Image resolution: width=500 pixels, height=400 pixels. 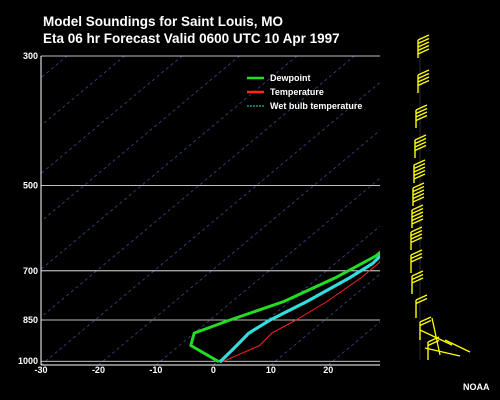 What do you see at coordinates (316, 106) in the screenshot?
I see `legend-label-wetbulb: Wet bulb temperature` at bounding box center [316, 106].